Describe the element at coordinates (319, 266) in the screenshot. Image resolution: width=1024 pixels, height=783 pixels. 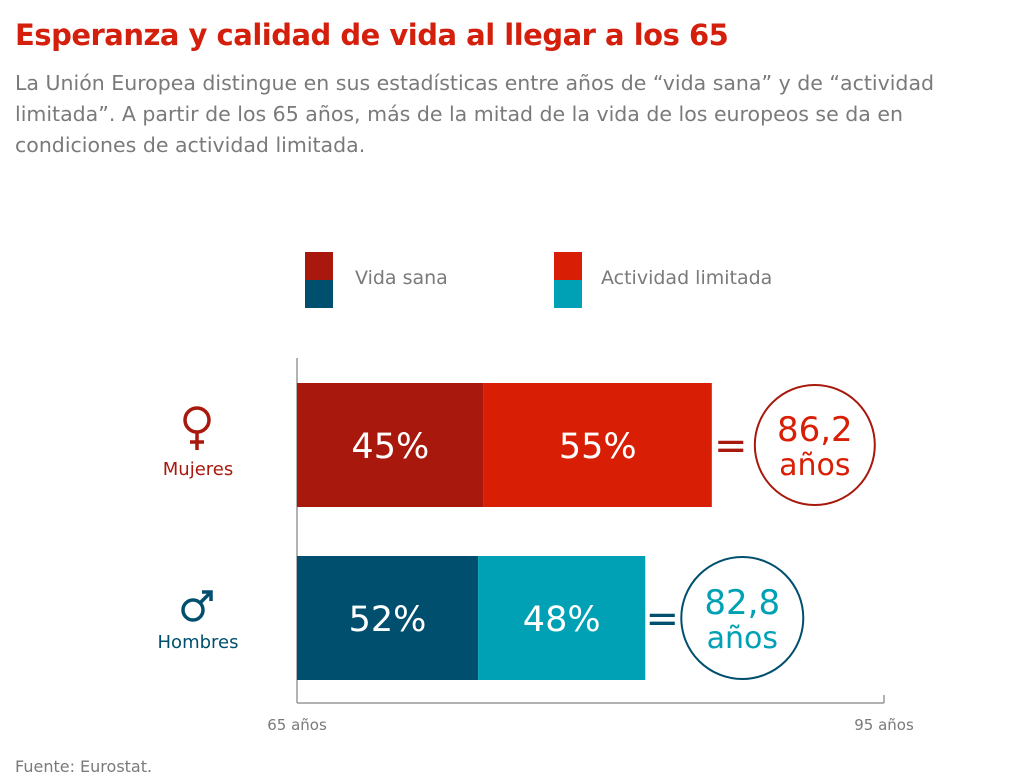
I see `legend-swatch-vida-sana-women` at that location.